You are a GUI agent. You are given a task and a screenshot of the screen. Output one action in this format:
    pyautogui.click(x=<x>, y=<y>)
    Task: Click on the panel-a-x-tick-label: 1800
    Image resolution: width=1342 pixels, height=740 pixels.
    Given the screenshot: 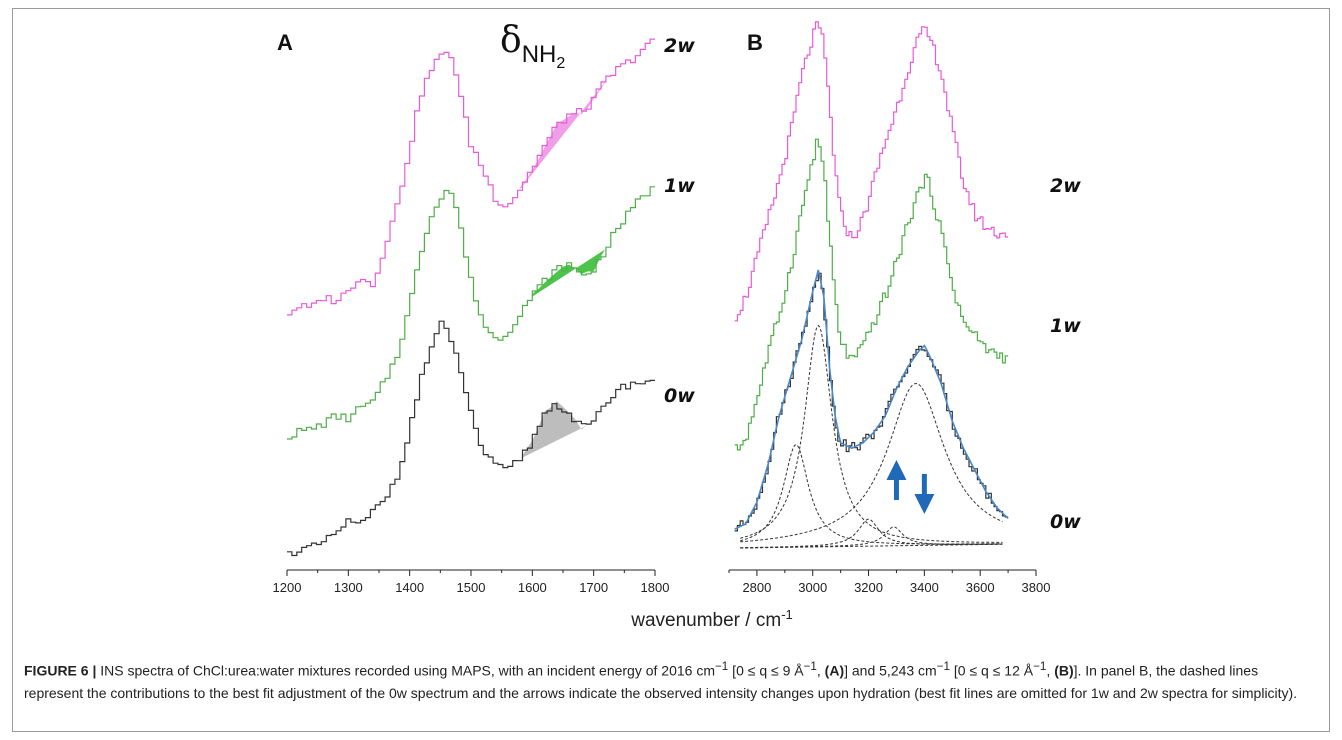 What is the action you would take?
    pyautogui.click(x=655, y=587)
    